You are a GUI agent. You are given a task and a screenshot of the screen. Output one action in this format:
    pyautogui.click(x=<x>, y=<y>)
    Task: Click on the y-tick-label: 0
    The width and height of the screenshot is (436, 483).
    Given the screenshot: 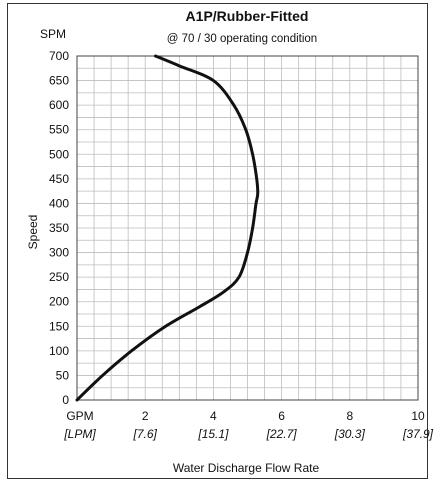 What is the action you would take?
    pyautogui.click(x=65, y=400)
    